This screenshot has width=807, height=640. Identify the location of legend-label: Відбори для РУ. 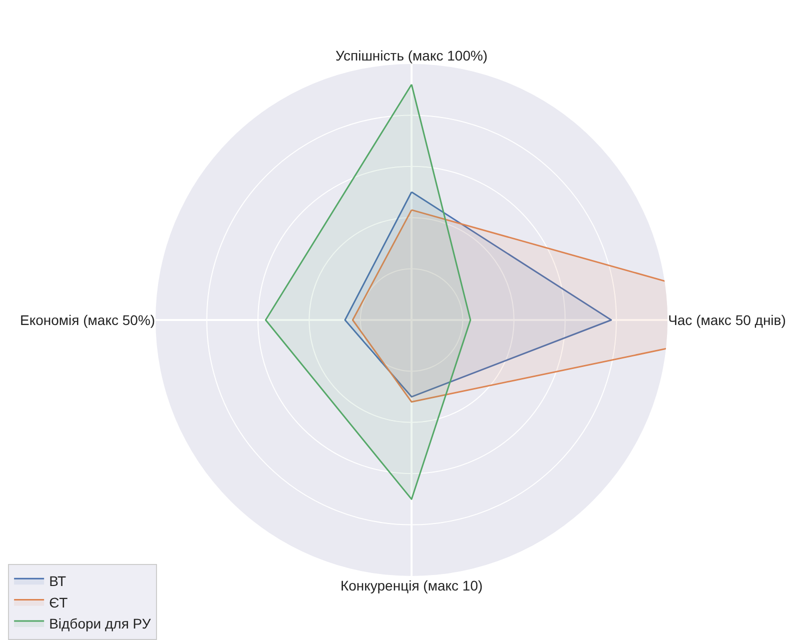
(100, 623).